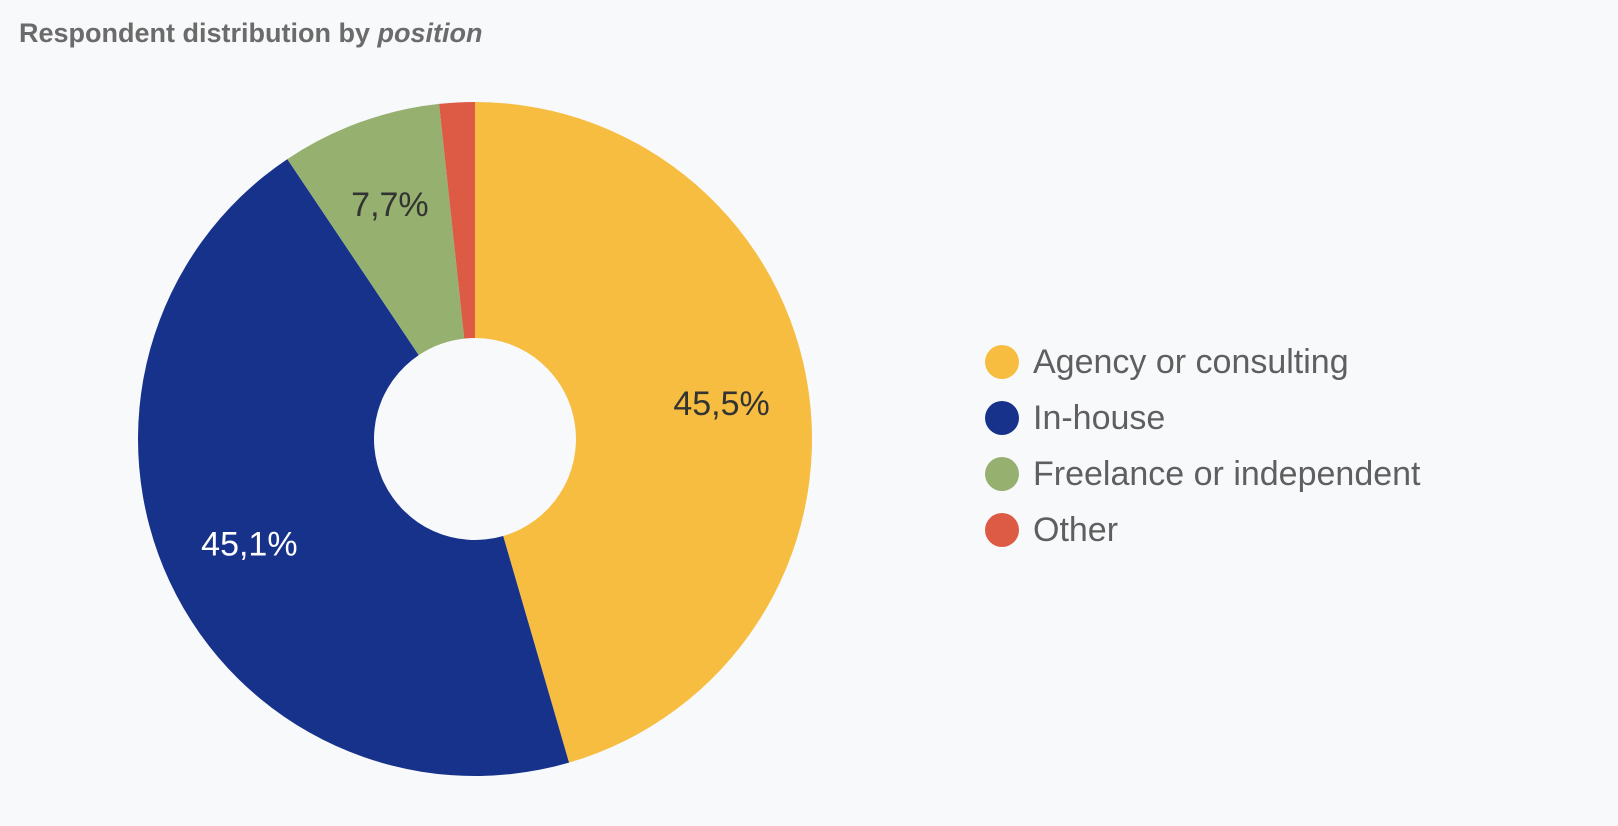  Describe the element at coordinates (457, 220) in the screenshot. I see `slice-other` at that location.